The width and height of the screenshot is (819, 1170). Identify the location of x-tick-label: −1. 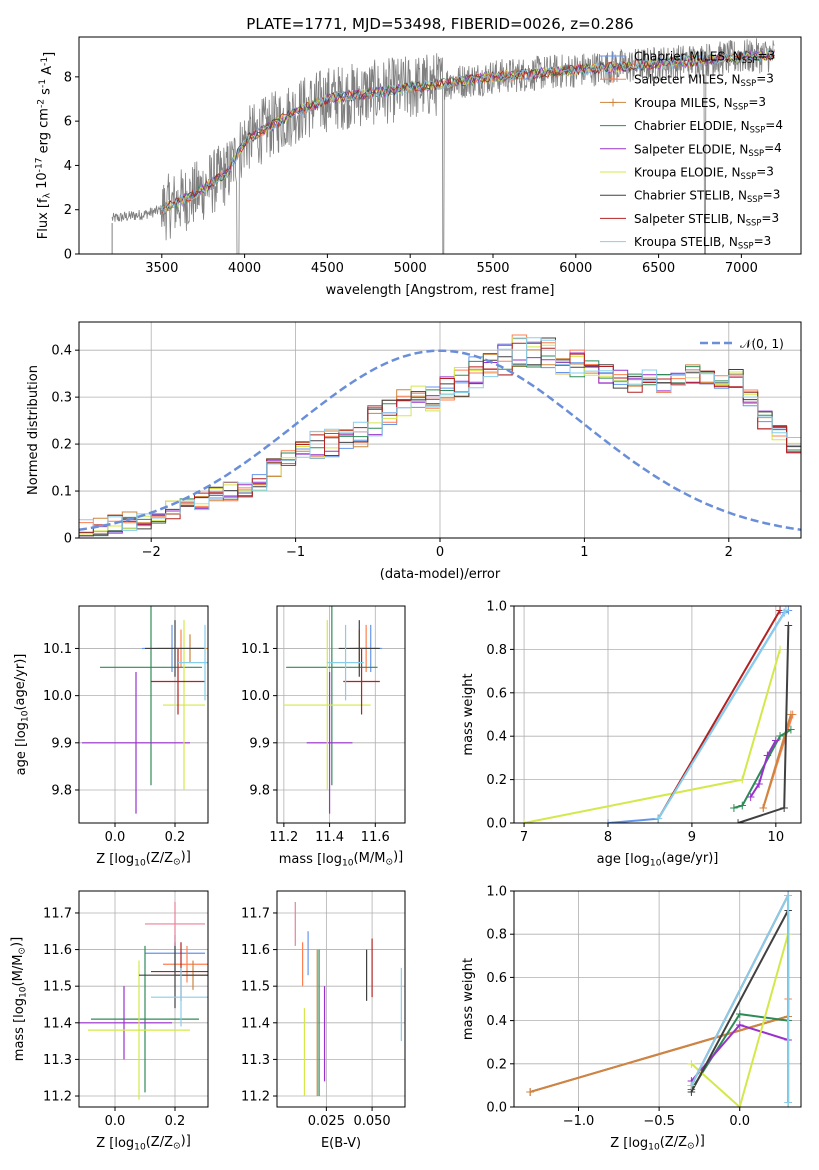
(295, 552).